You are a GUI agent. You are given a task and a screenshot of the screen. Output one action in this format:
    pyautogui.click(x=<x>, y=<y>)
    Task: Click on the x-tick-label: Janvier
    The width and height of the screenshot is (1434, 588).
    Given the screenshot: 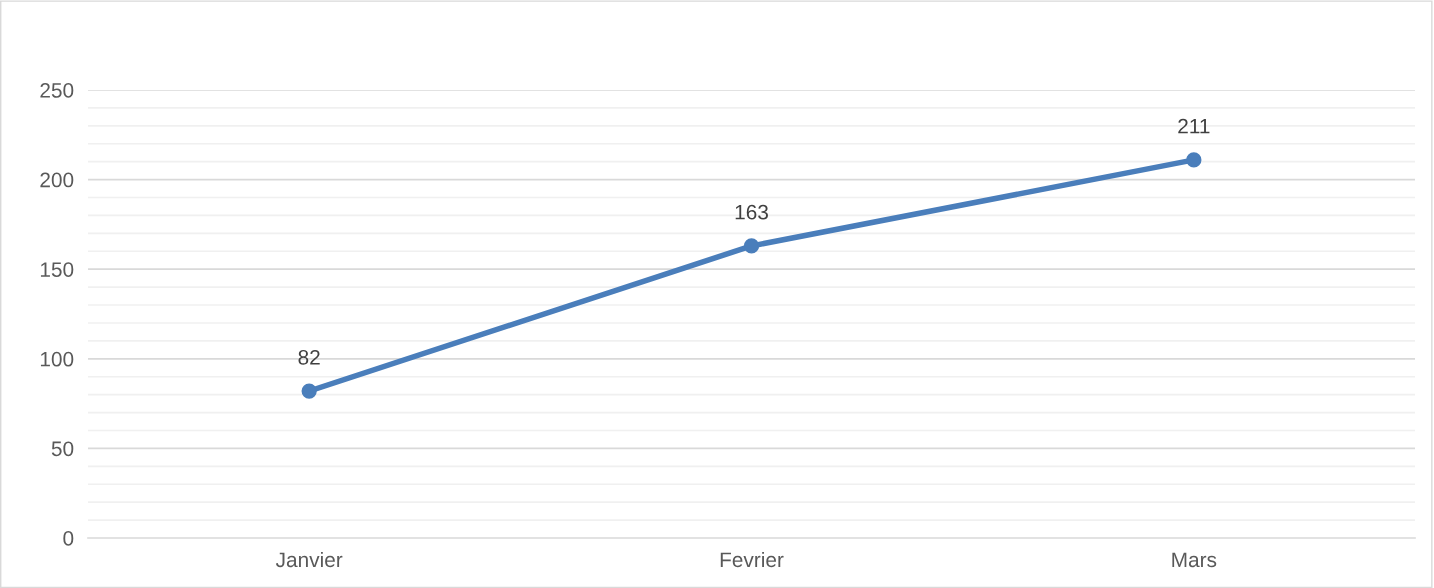 What is the action you would take?
    pyautogui.click(x=309, y=559)
    